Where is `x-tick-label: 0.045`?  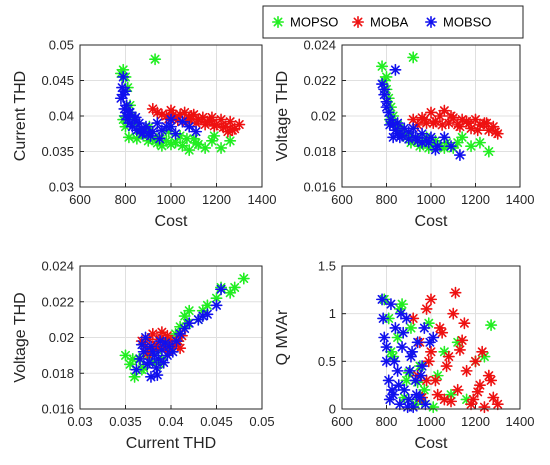
x-tick-label: 0.045 is located at coordinates (216, 421).